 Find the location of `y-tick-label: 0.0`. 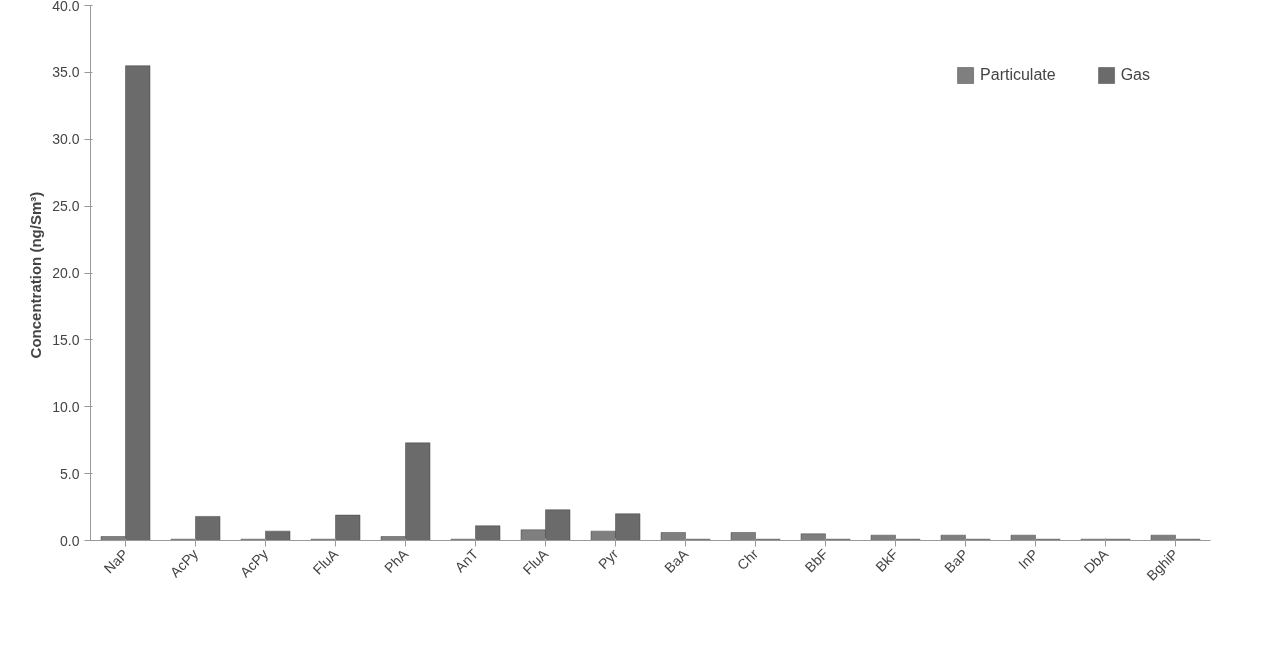

y-tick-label: 0.0 is located at coordinates (70, 540).